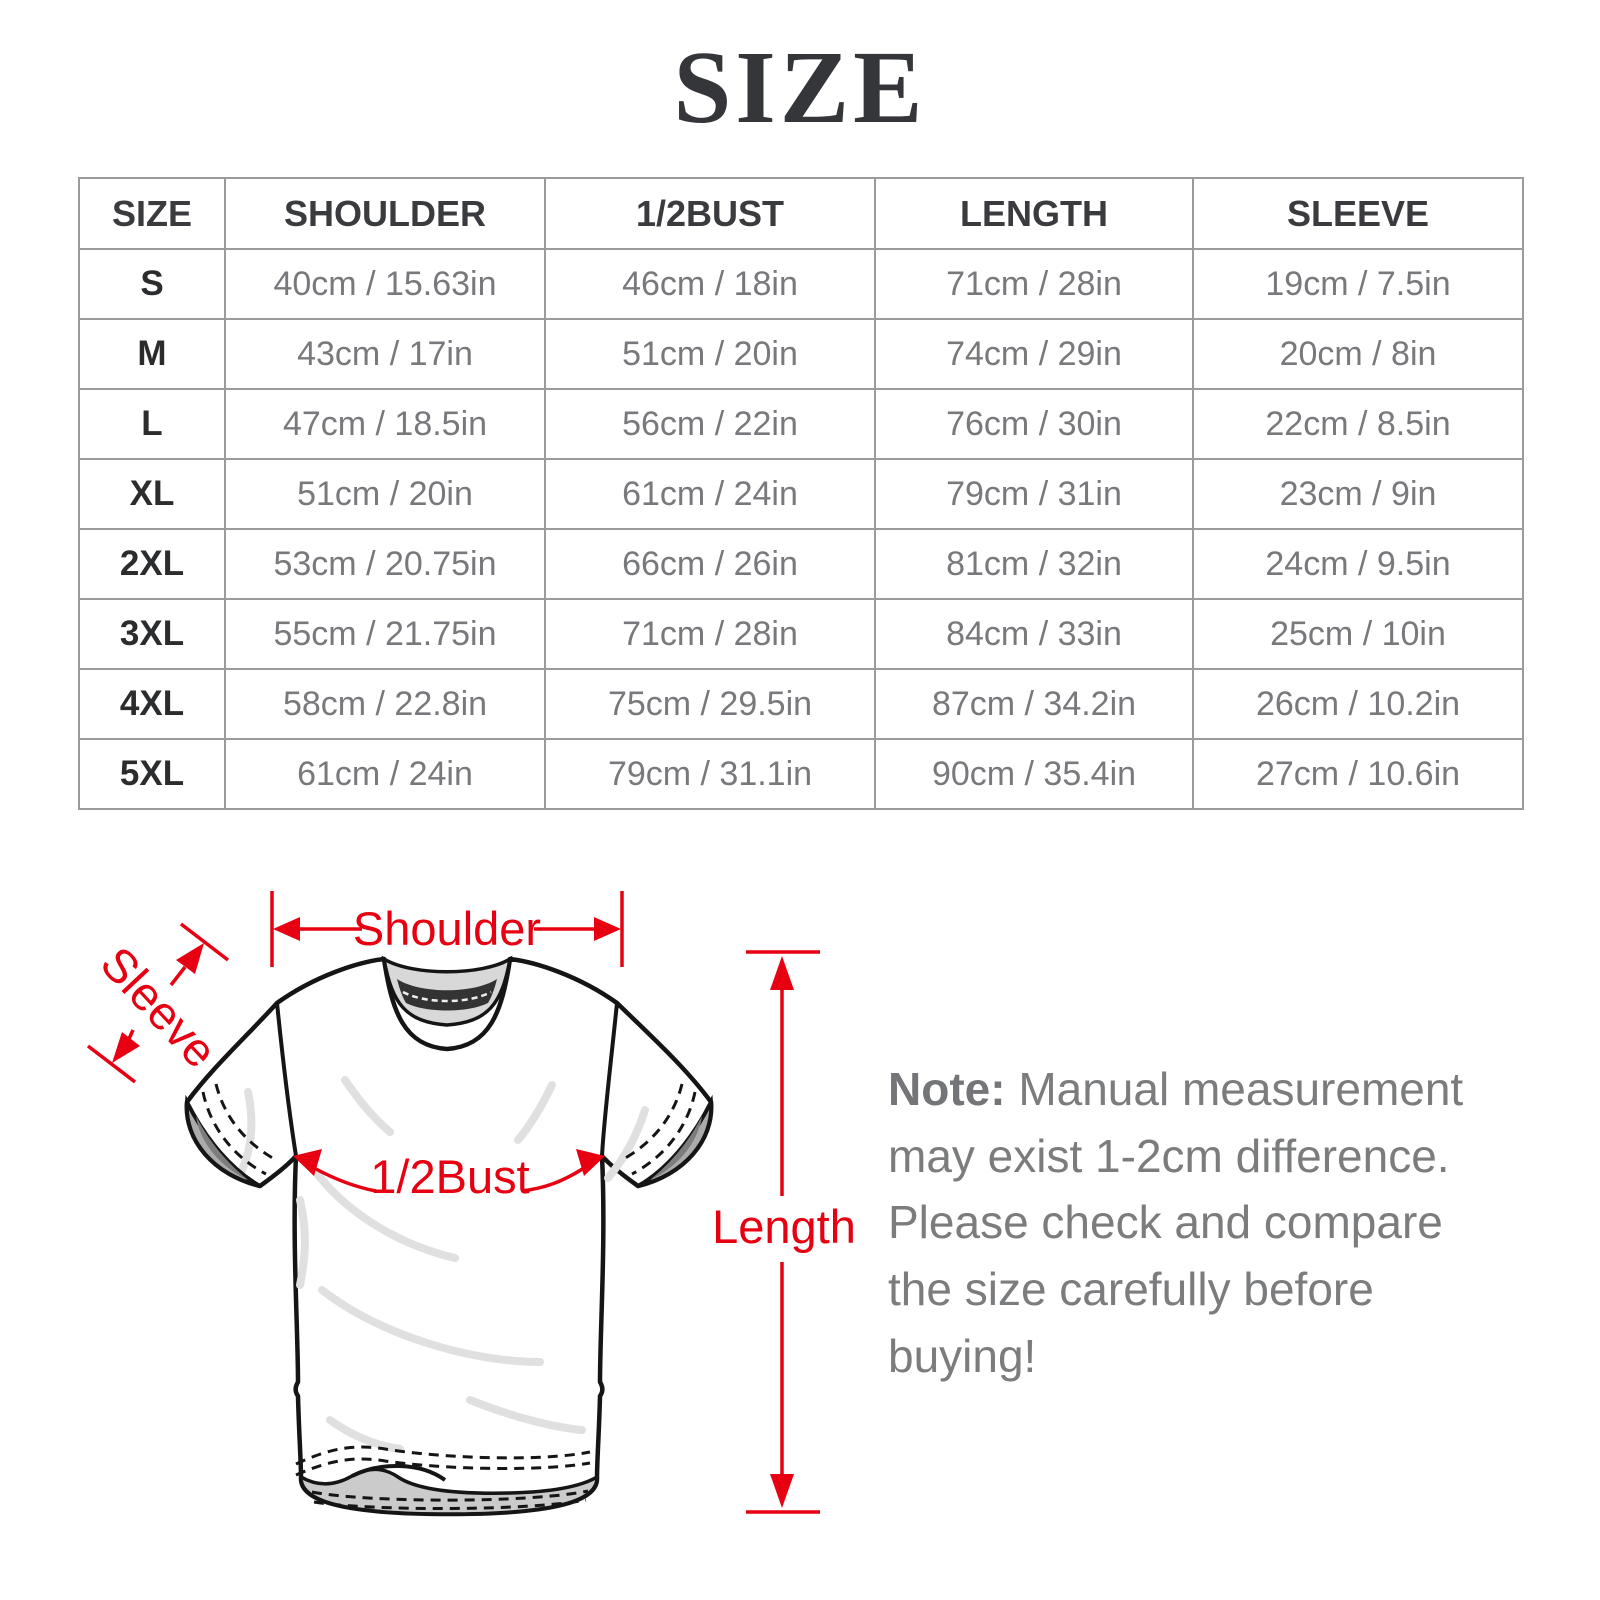 This screenshot has height=1600, width=1600. I want to click on cell-length: 81cm / 32in, so click(1034, 564).